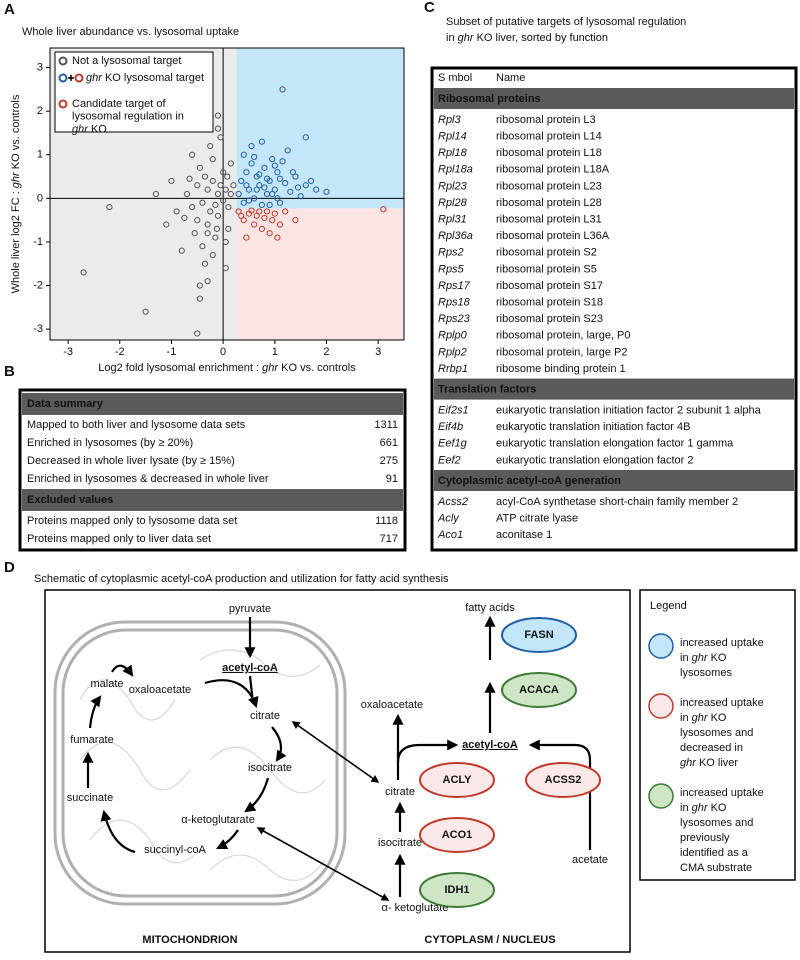 The image size is (800, 960). I want to click on legend-text: lysosomes and, so click(716, 733).